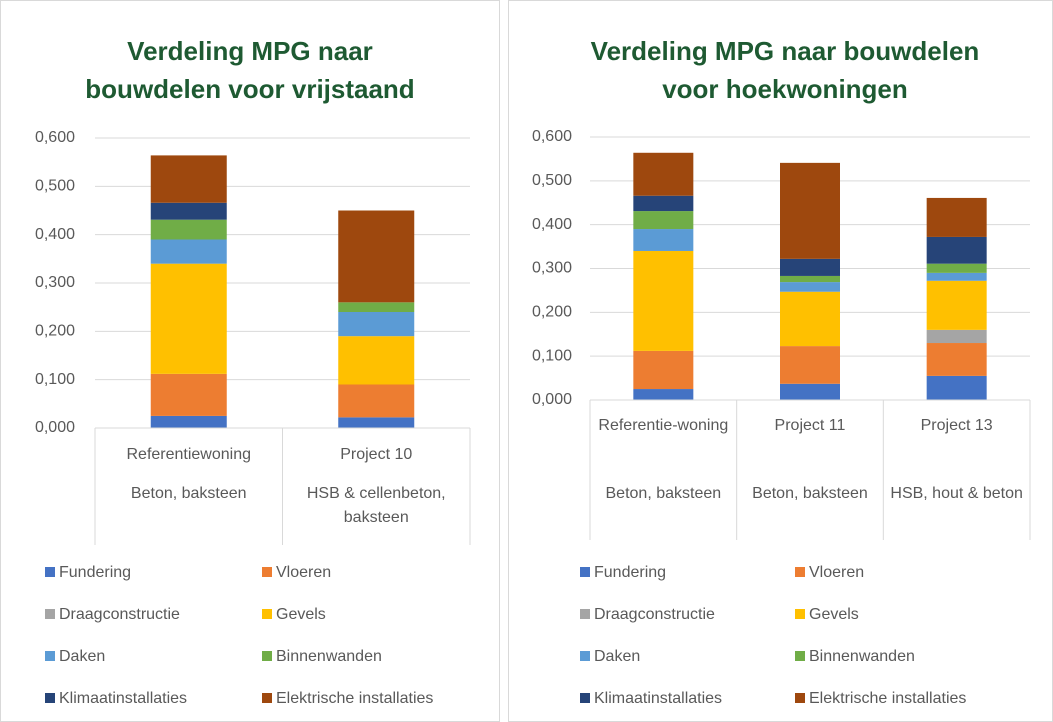 The image size is (1053, 722). What do you see at coordinates (956, 493) in the screenshot?
I see `x-sub-label: HSB, hout & beton` at bounding box center [956, 493].